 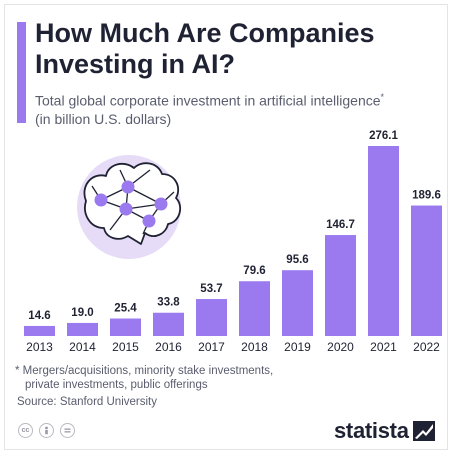 I want to click on value-label-2015: 25.4, so click(x=125, y=309).